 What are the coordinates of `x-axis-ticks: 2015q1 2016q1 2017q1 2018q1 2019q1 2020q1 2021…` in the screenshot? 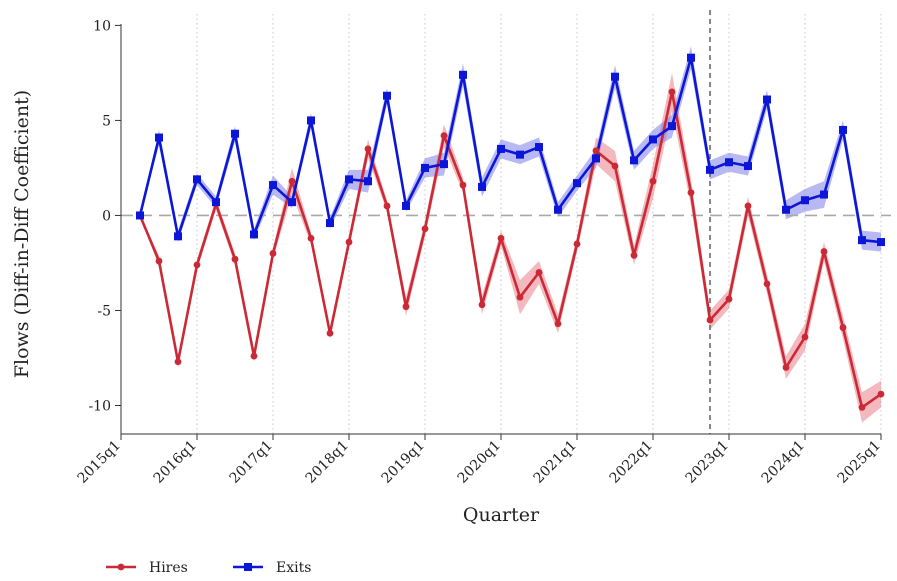 It's located at (479, 460).